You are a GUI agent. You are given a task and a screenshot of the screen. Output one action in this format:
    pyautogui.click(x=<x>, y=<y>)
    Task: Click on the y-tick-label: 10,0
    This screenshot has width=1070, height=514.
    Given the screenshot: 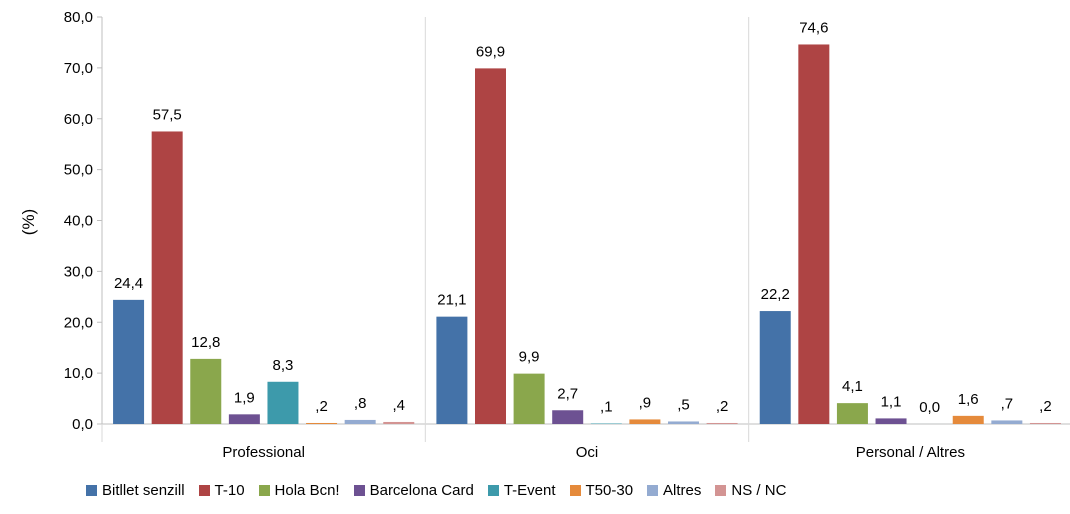 What is the action you would take?
    pyautogui.click(x=78, y=373)
    